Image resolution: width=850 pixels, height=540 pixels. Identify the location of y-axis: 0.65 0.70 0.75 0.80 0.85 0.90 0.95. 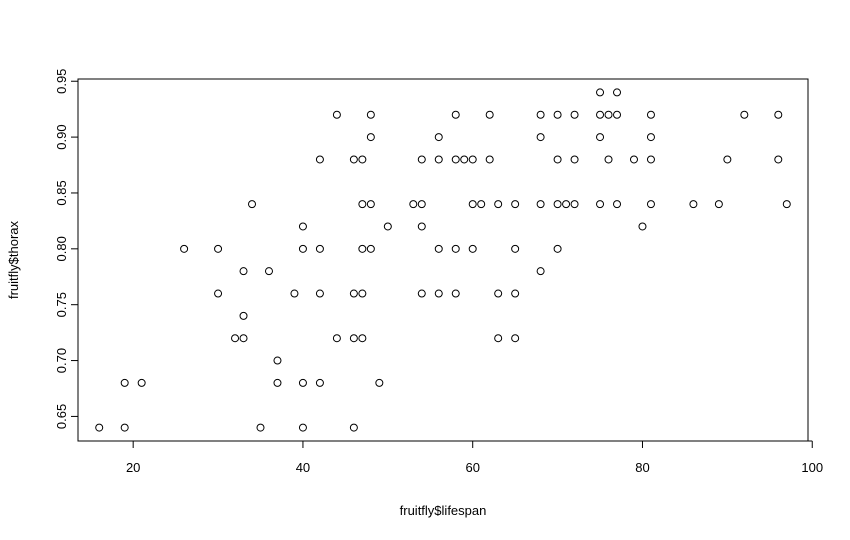
(66, 249).